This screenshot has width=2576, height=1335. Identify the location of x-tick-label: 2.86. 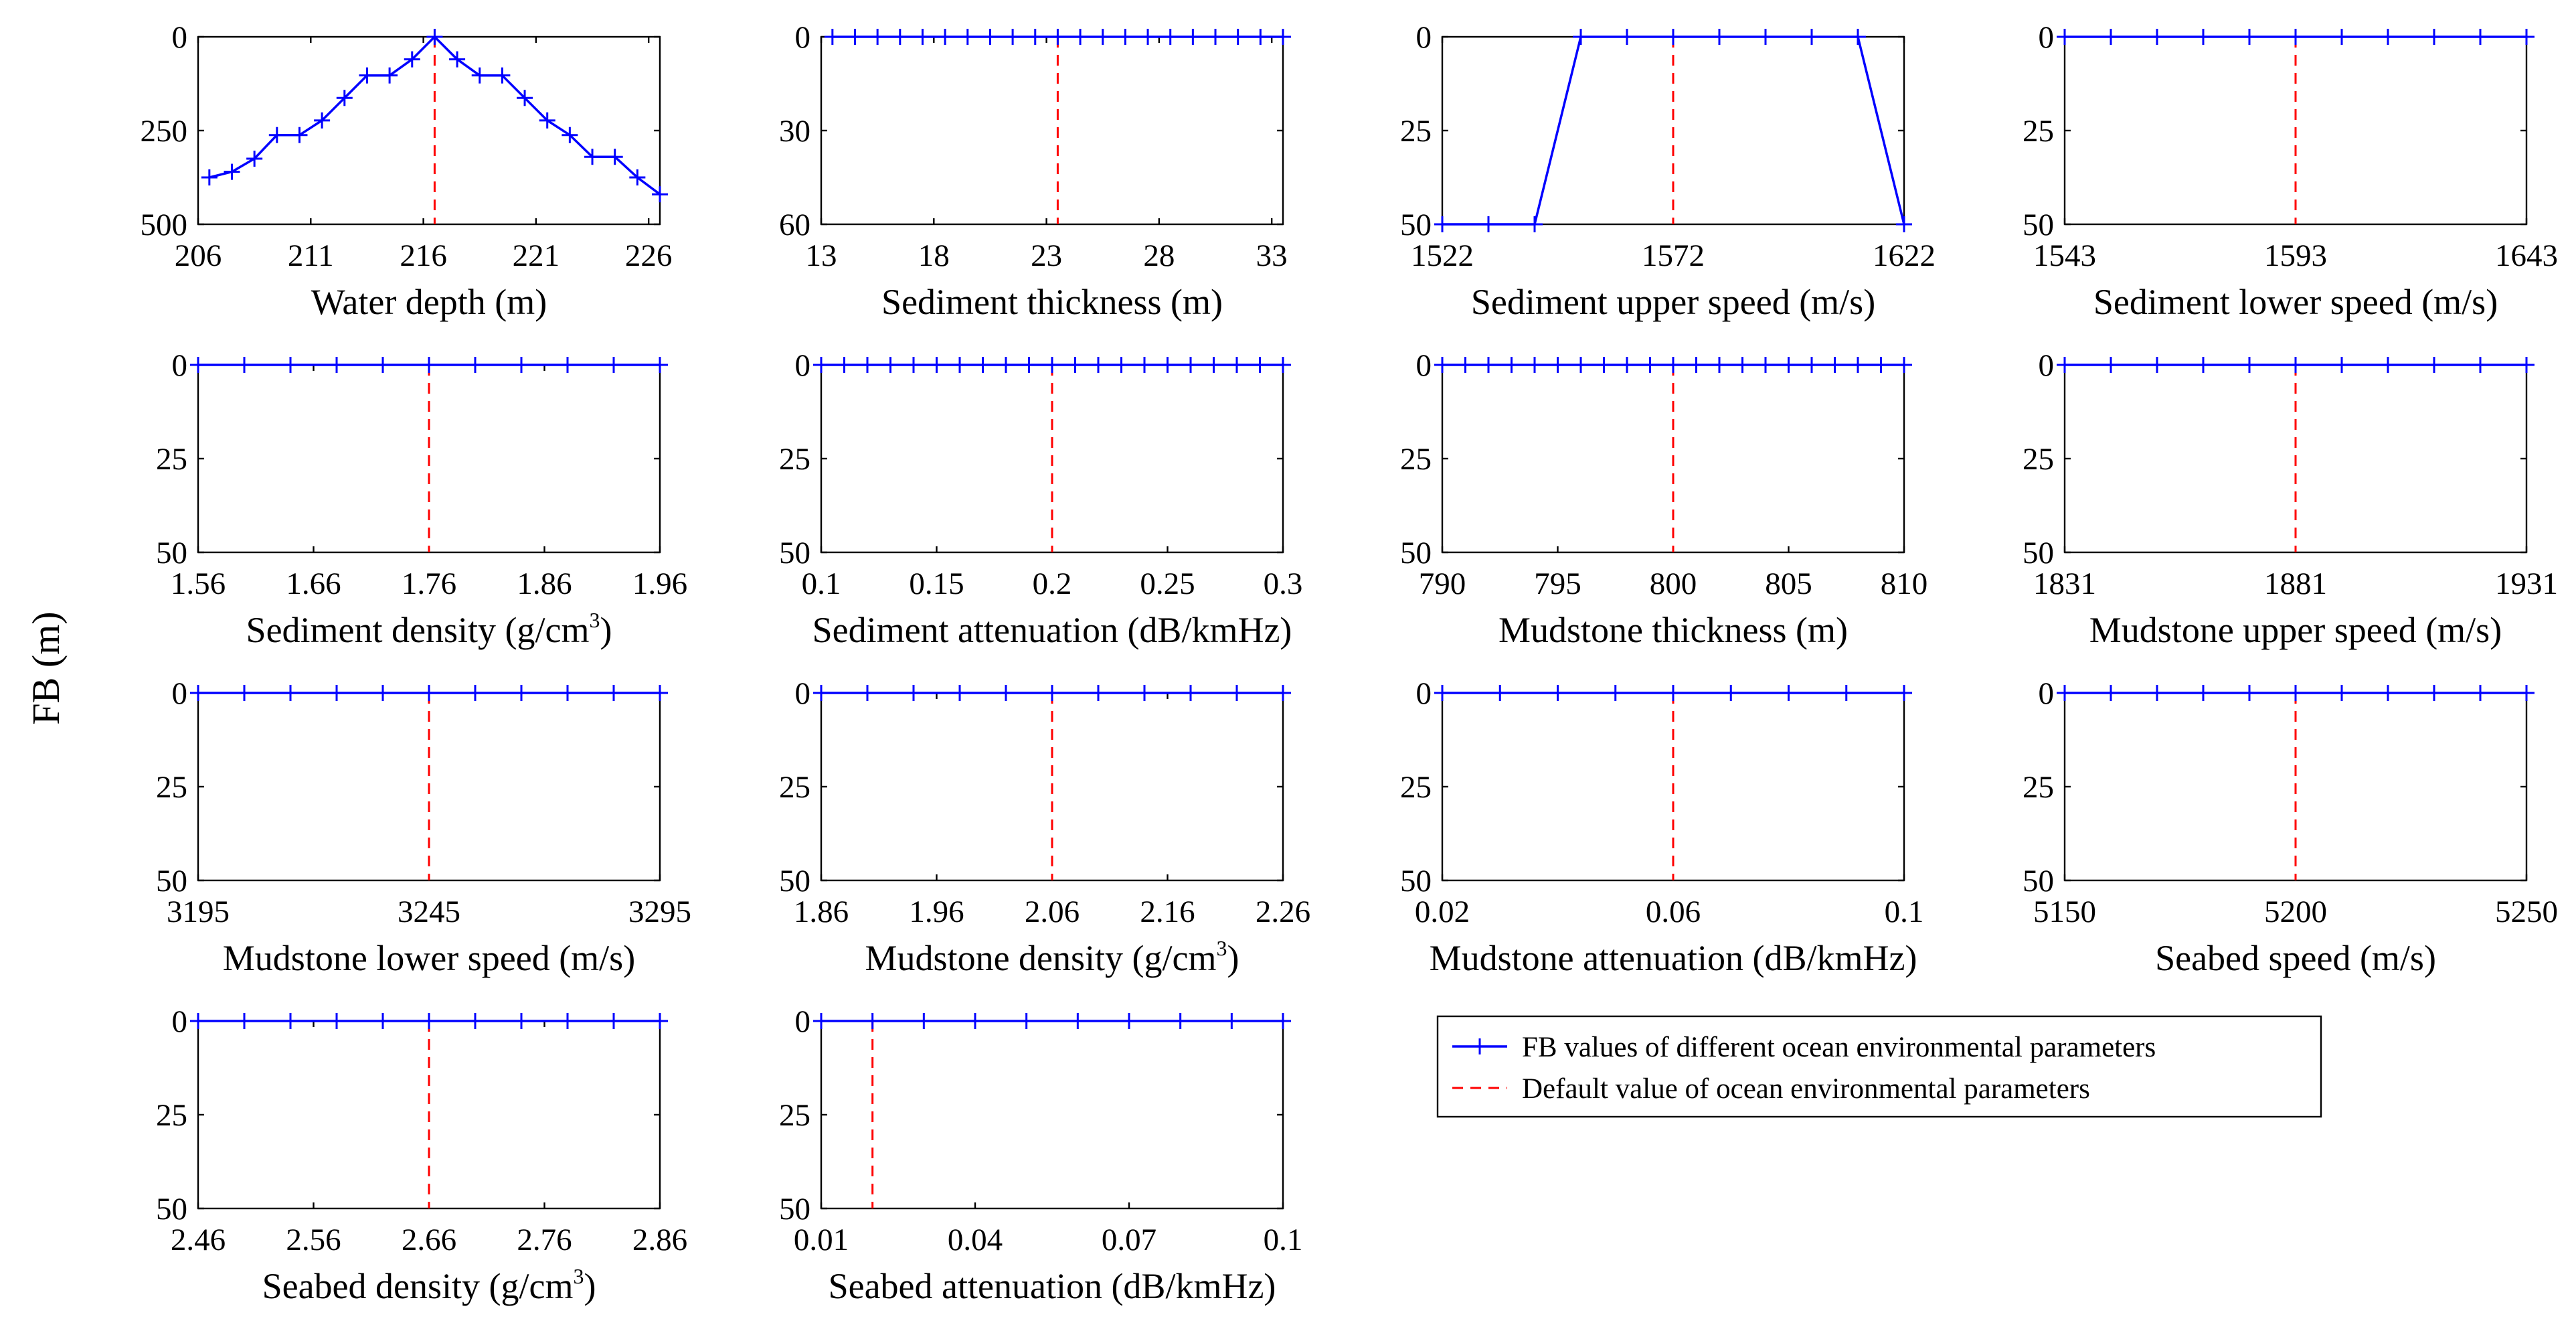
(659, 1240).